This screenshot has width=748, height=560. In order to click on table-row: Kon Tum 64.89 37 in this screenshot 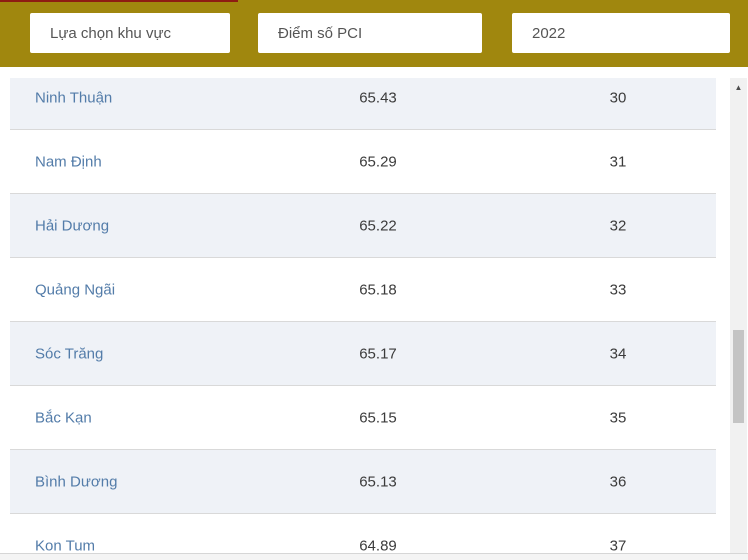, I will do `click(363, 533)`.